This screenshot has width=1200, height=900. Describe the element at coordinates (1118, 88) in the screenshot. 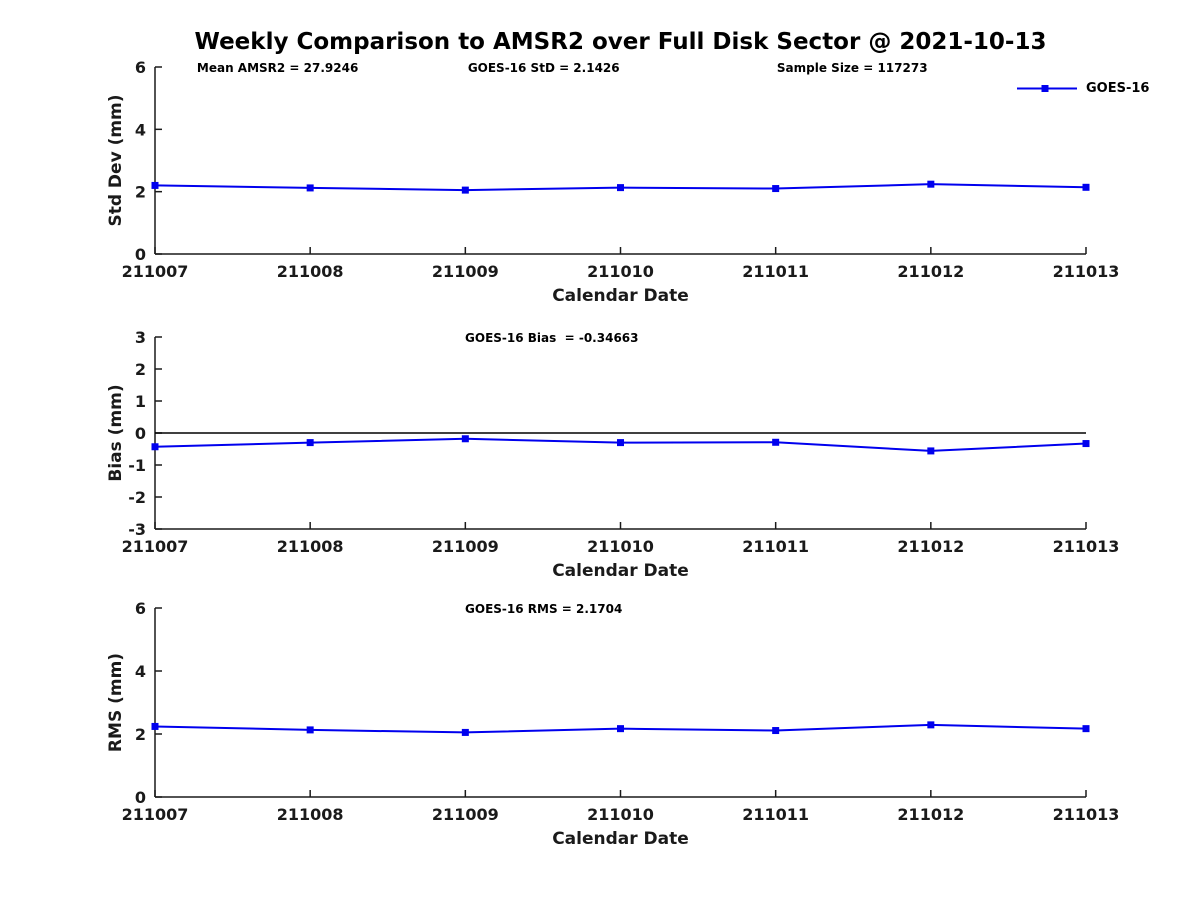

I see `legend-label: GOES-16` at that location.